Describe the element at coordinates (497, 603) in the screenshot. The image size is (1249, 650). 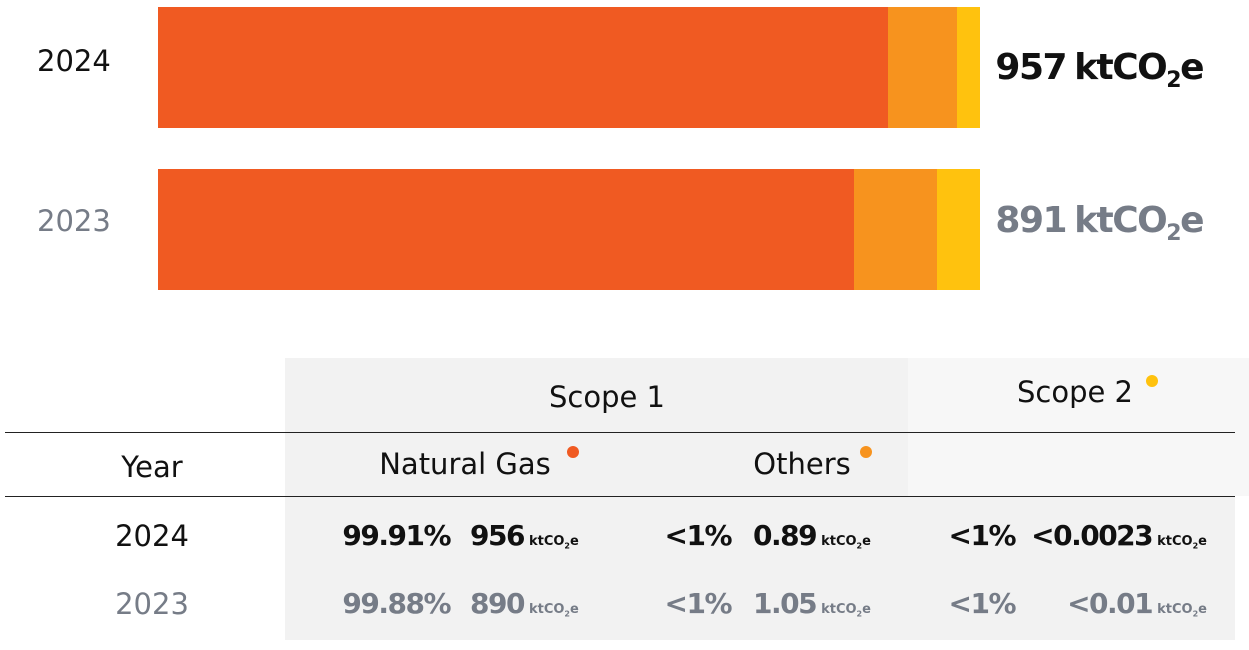
I see `value-text: 890` at that location.